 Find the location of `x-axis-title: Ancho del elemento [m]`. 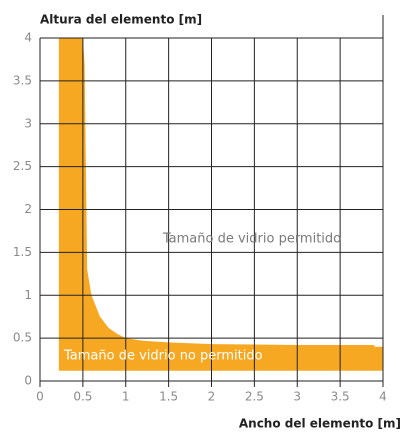

x-axis-title: Ancho del elemento [m] is located at coordinates (320, 424).